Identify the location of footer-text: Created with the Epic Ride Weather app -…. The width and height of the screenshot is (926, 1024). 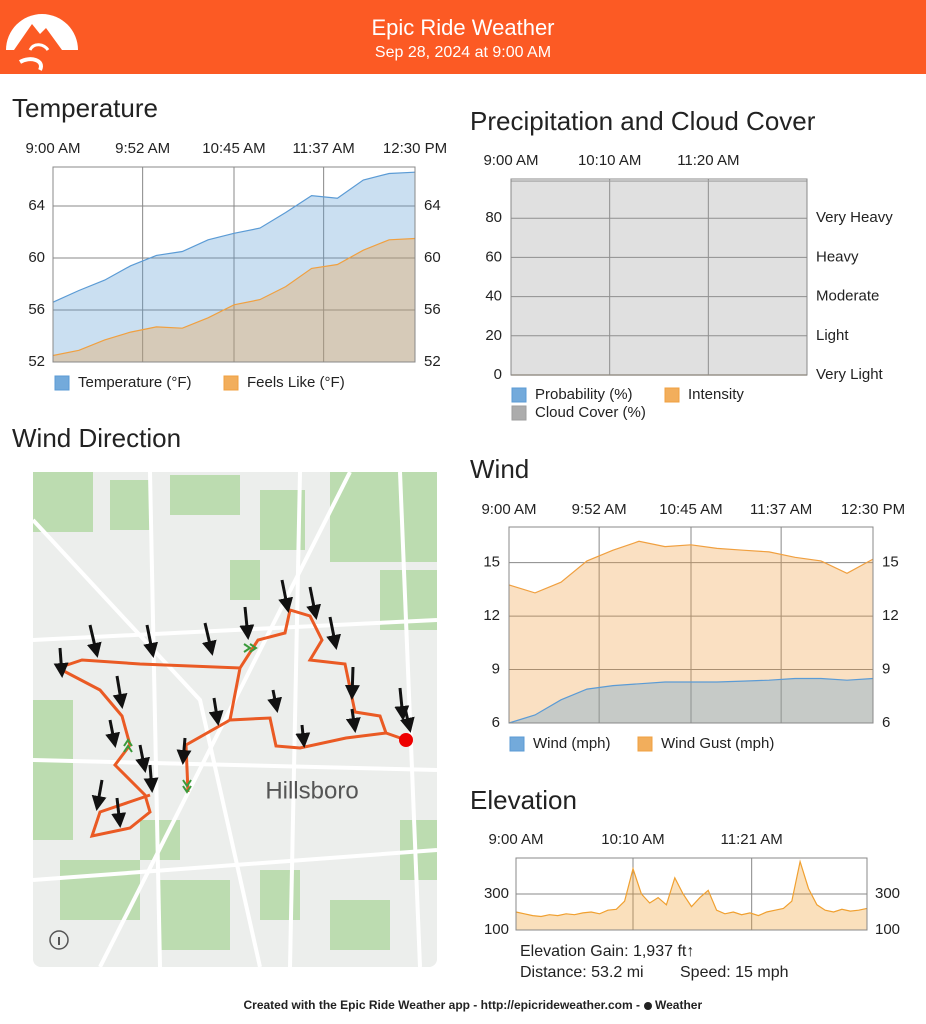
(441, 1005).